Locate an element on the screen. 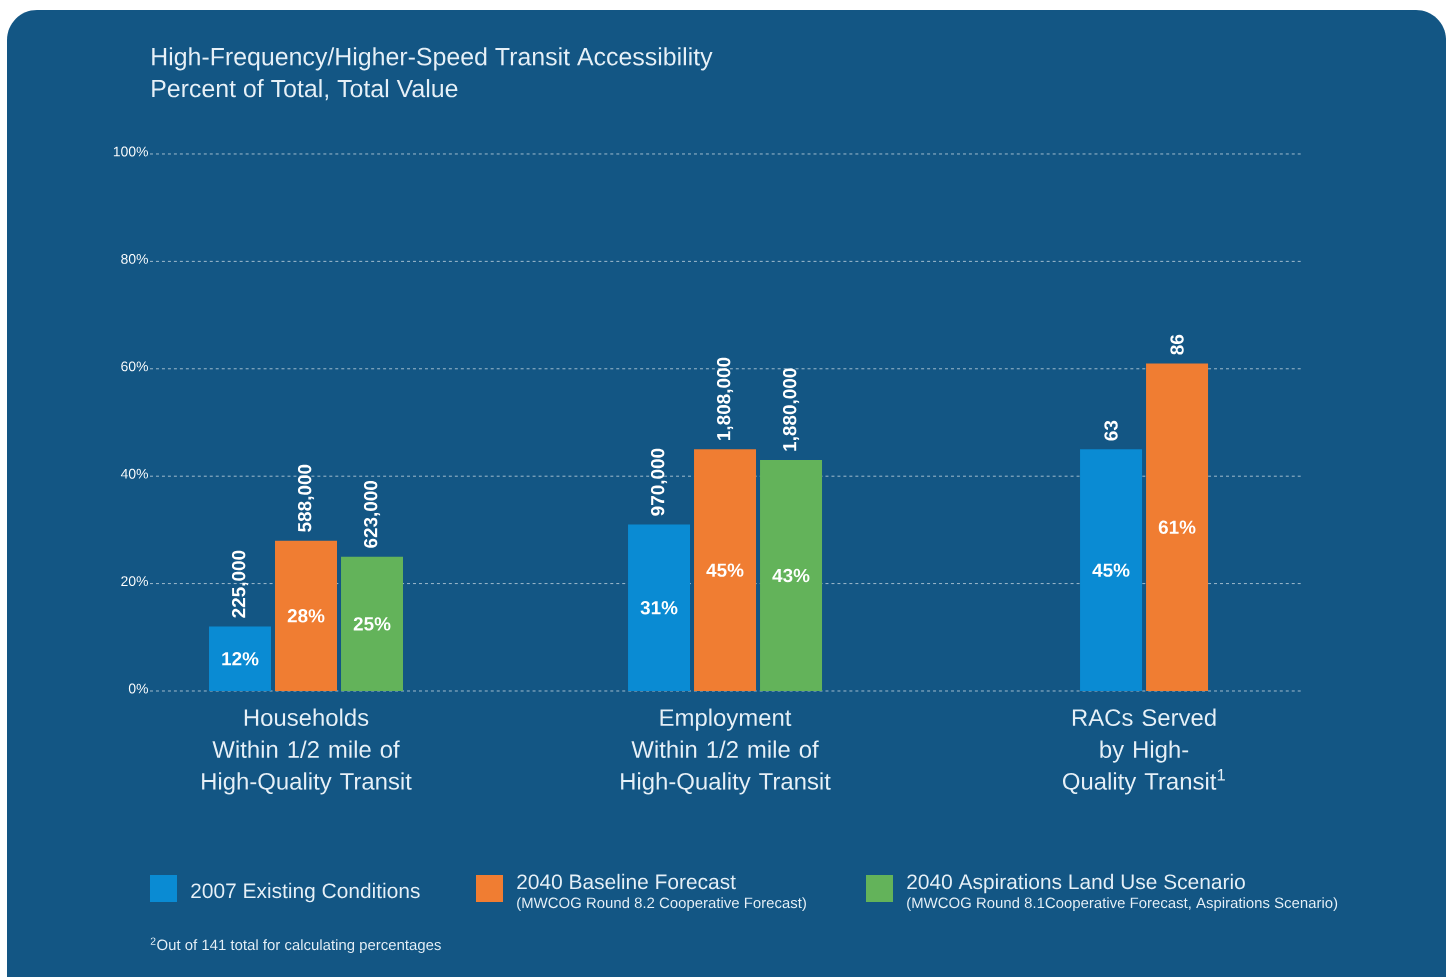 This screenshot has width=1452, height=977. legend-label: 2040 Aspirations Land Use Scenario is located at coordinates (1076, 883).